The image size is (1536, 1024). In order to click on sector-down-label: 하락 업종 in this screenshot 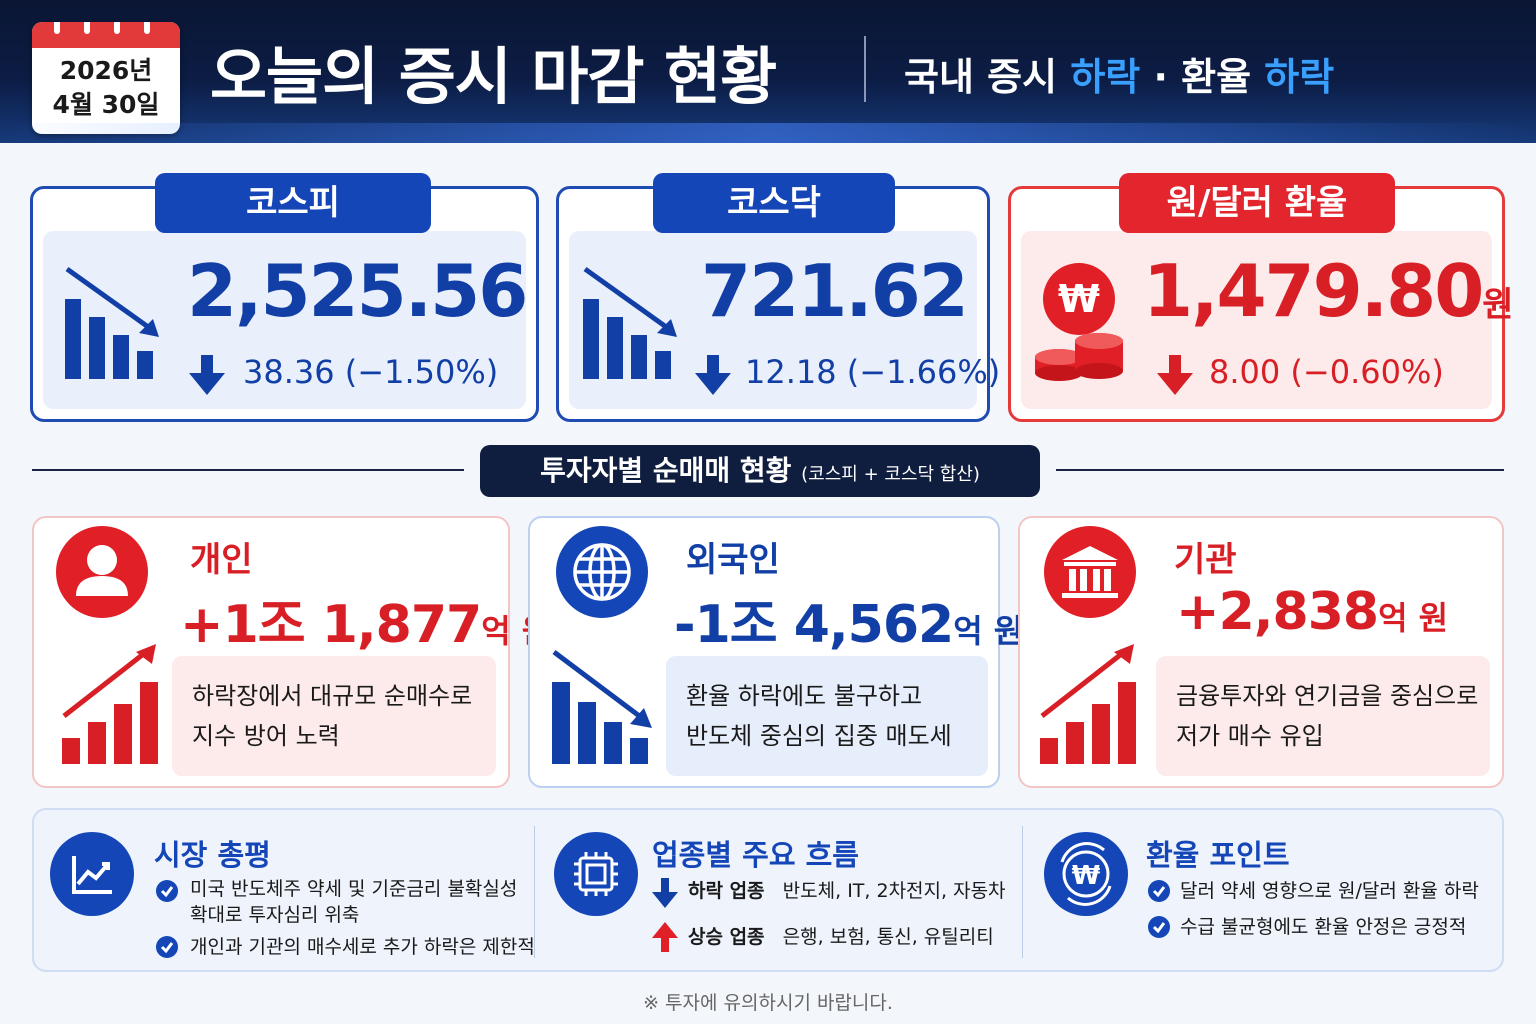, I will do `click(726, 891)`.